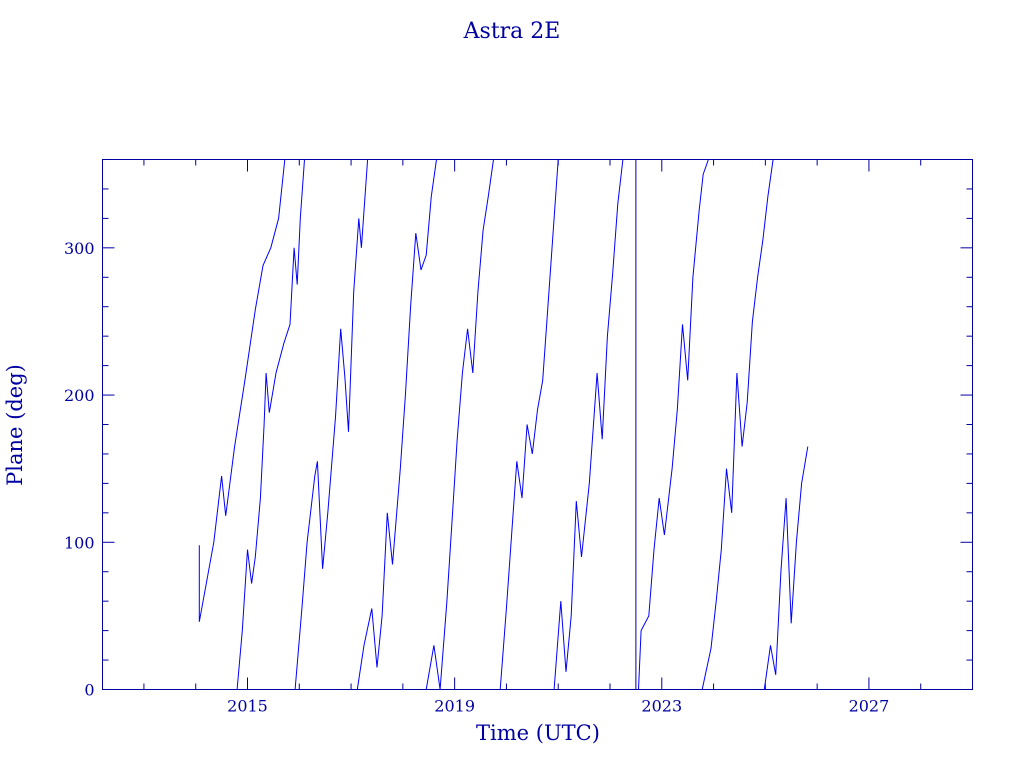 Image resolution: width=1024 pixels, height=768 pixels. What do you see at coordinates (89, 690) in the screenshot?
I see `y-tick-label: 0` at bounding box center [89, 690].